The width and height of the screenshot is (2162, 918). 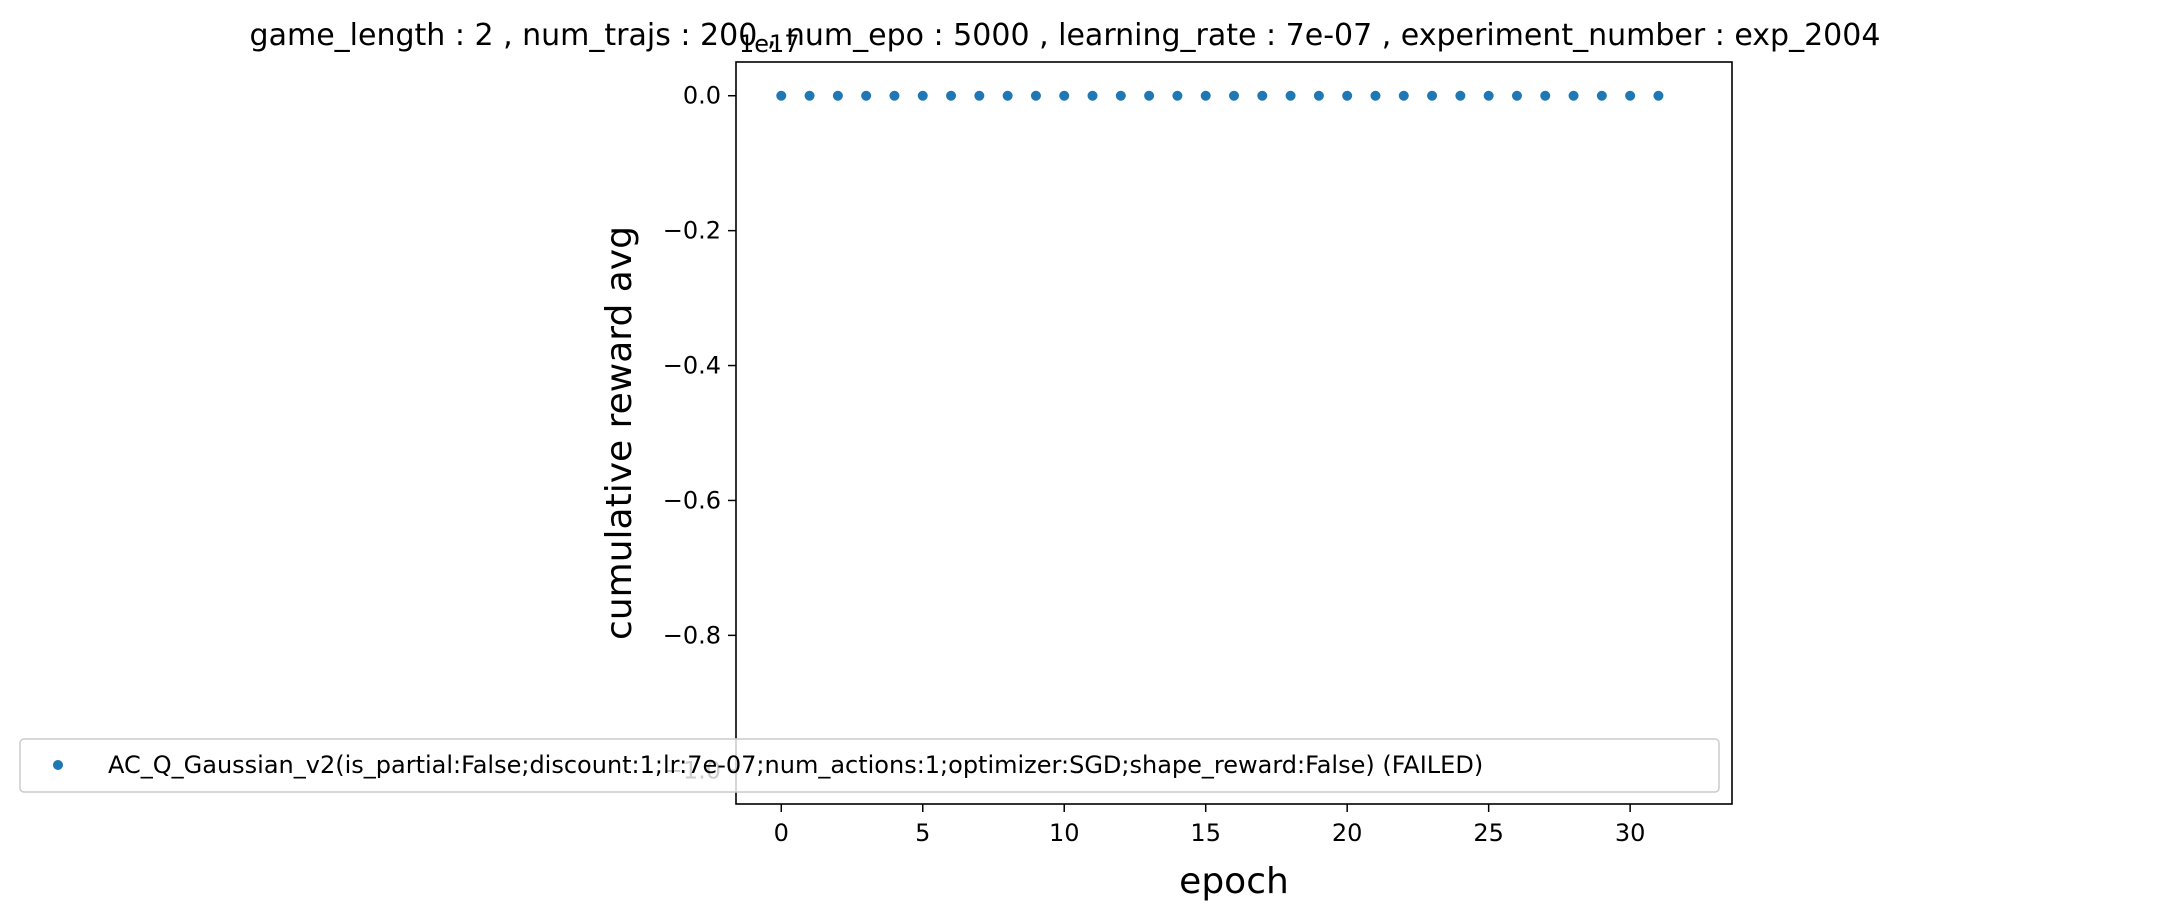 What do you see at coordinates (781, 833) in the screenshot?
I see `x-tick-label: 0` at bounding box center [781, 833].